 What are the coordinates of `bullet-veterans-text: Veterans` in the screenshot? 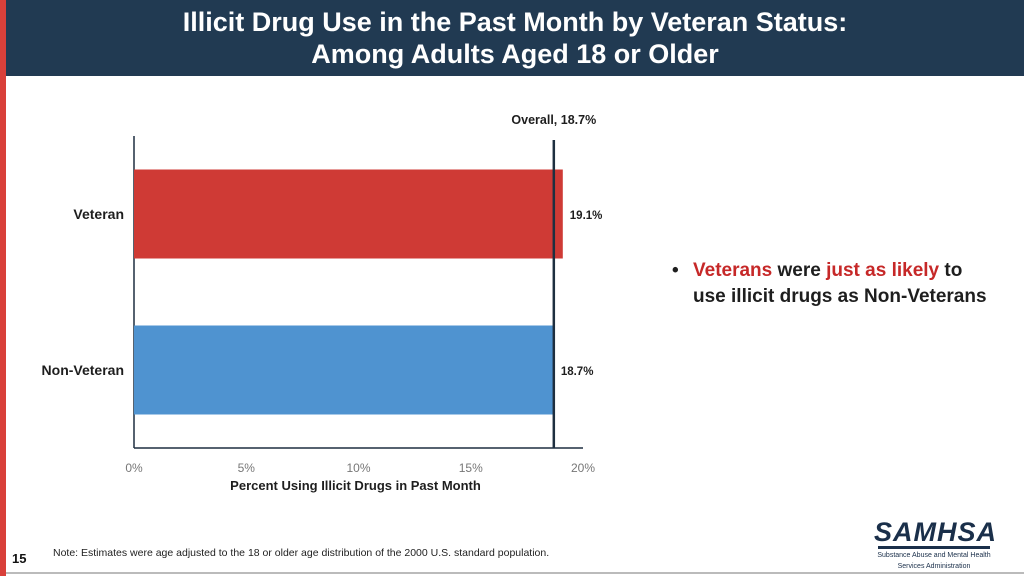 It's located at (733, 270).